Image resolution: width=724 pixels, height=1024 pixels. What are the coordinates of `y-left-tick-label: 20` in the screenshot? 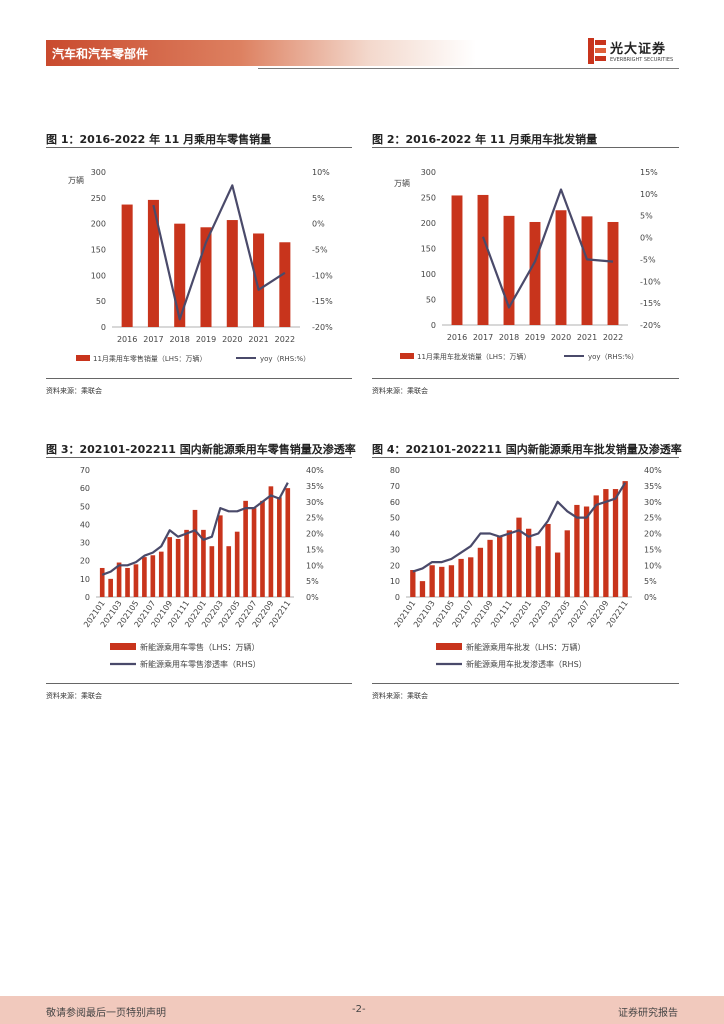 It's located at (395, 565).